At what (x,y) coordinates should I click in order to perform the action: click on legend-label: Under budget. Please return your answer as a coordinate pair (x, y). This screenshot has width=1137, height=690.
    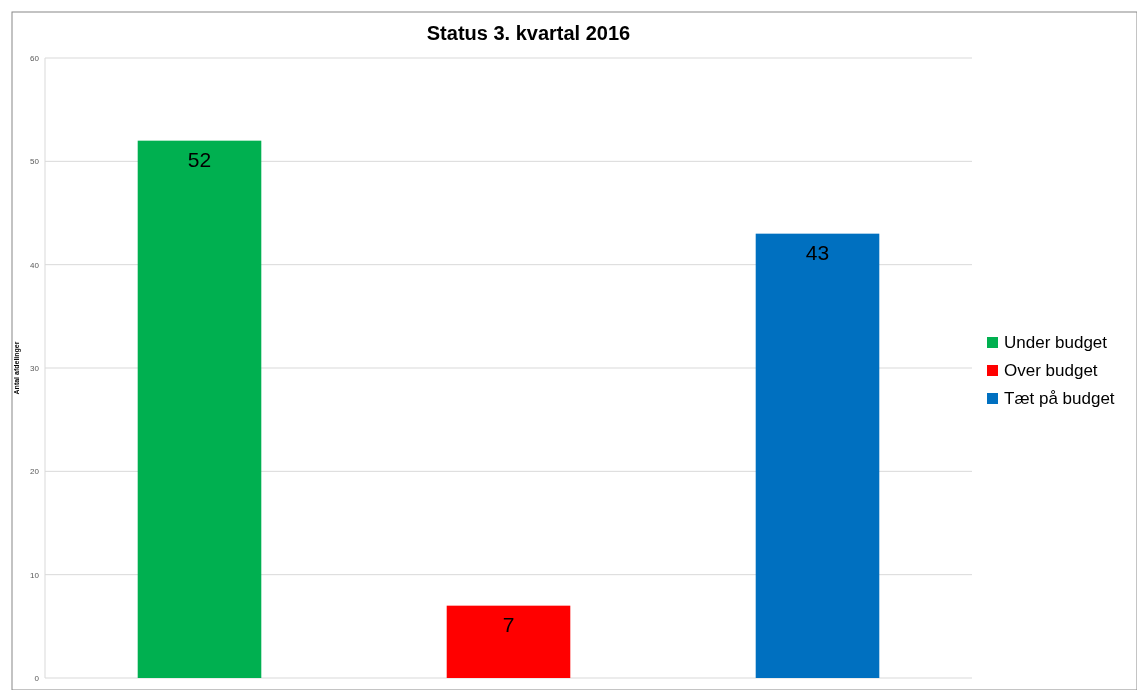
    Looking at the image, I should click on (1056, 342).